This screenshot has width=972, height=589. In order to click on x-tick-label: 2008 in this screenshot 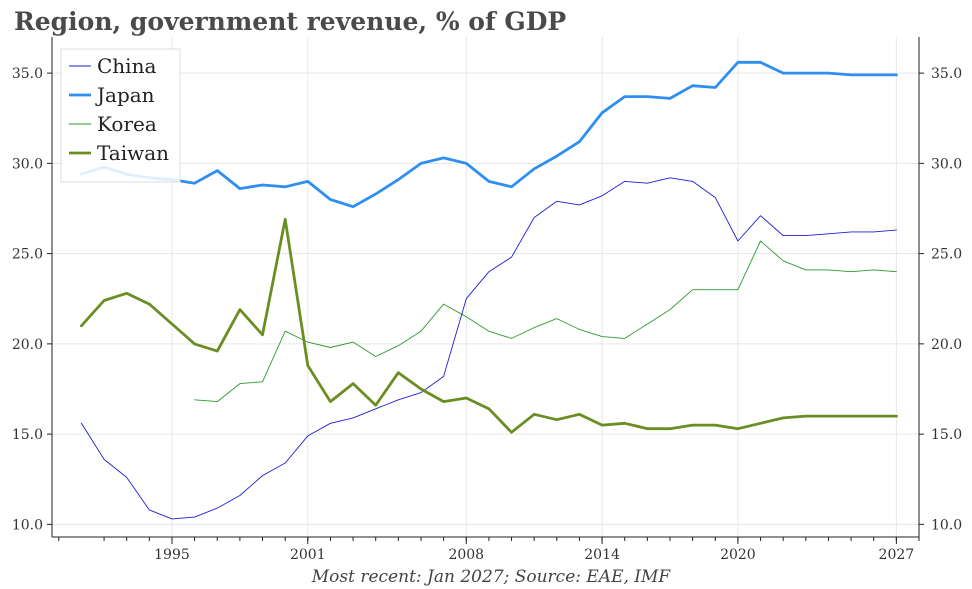, I will do `click(466, 555)`.